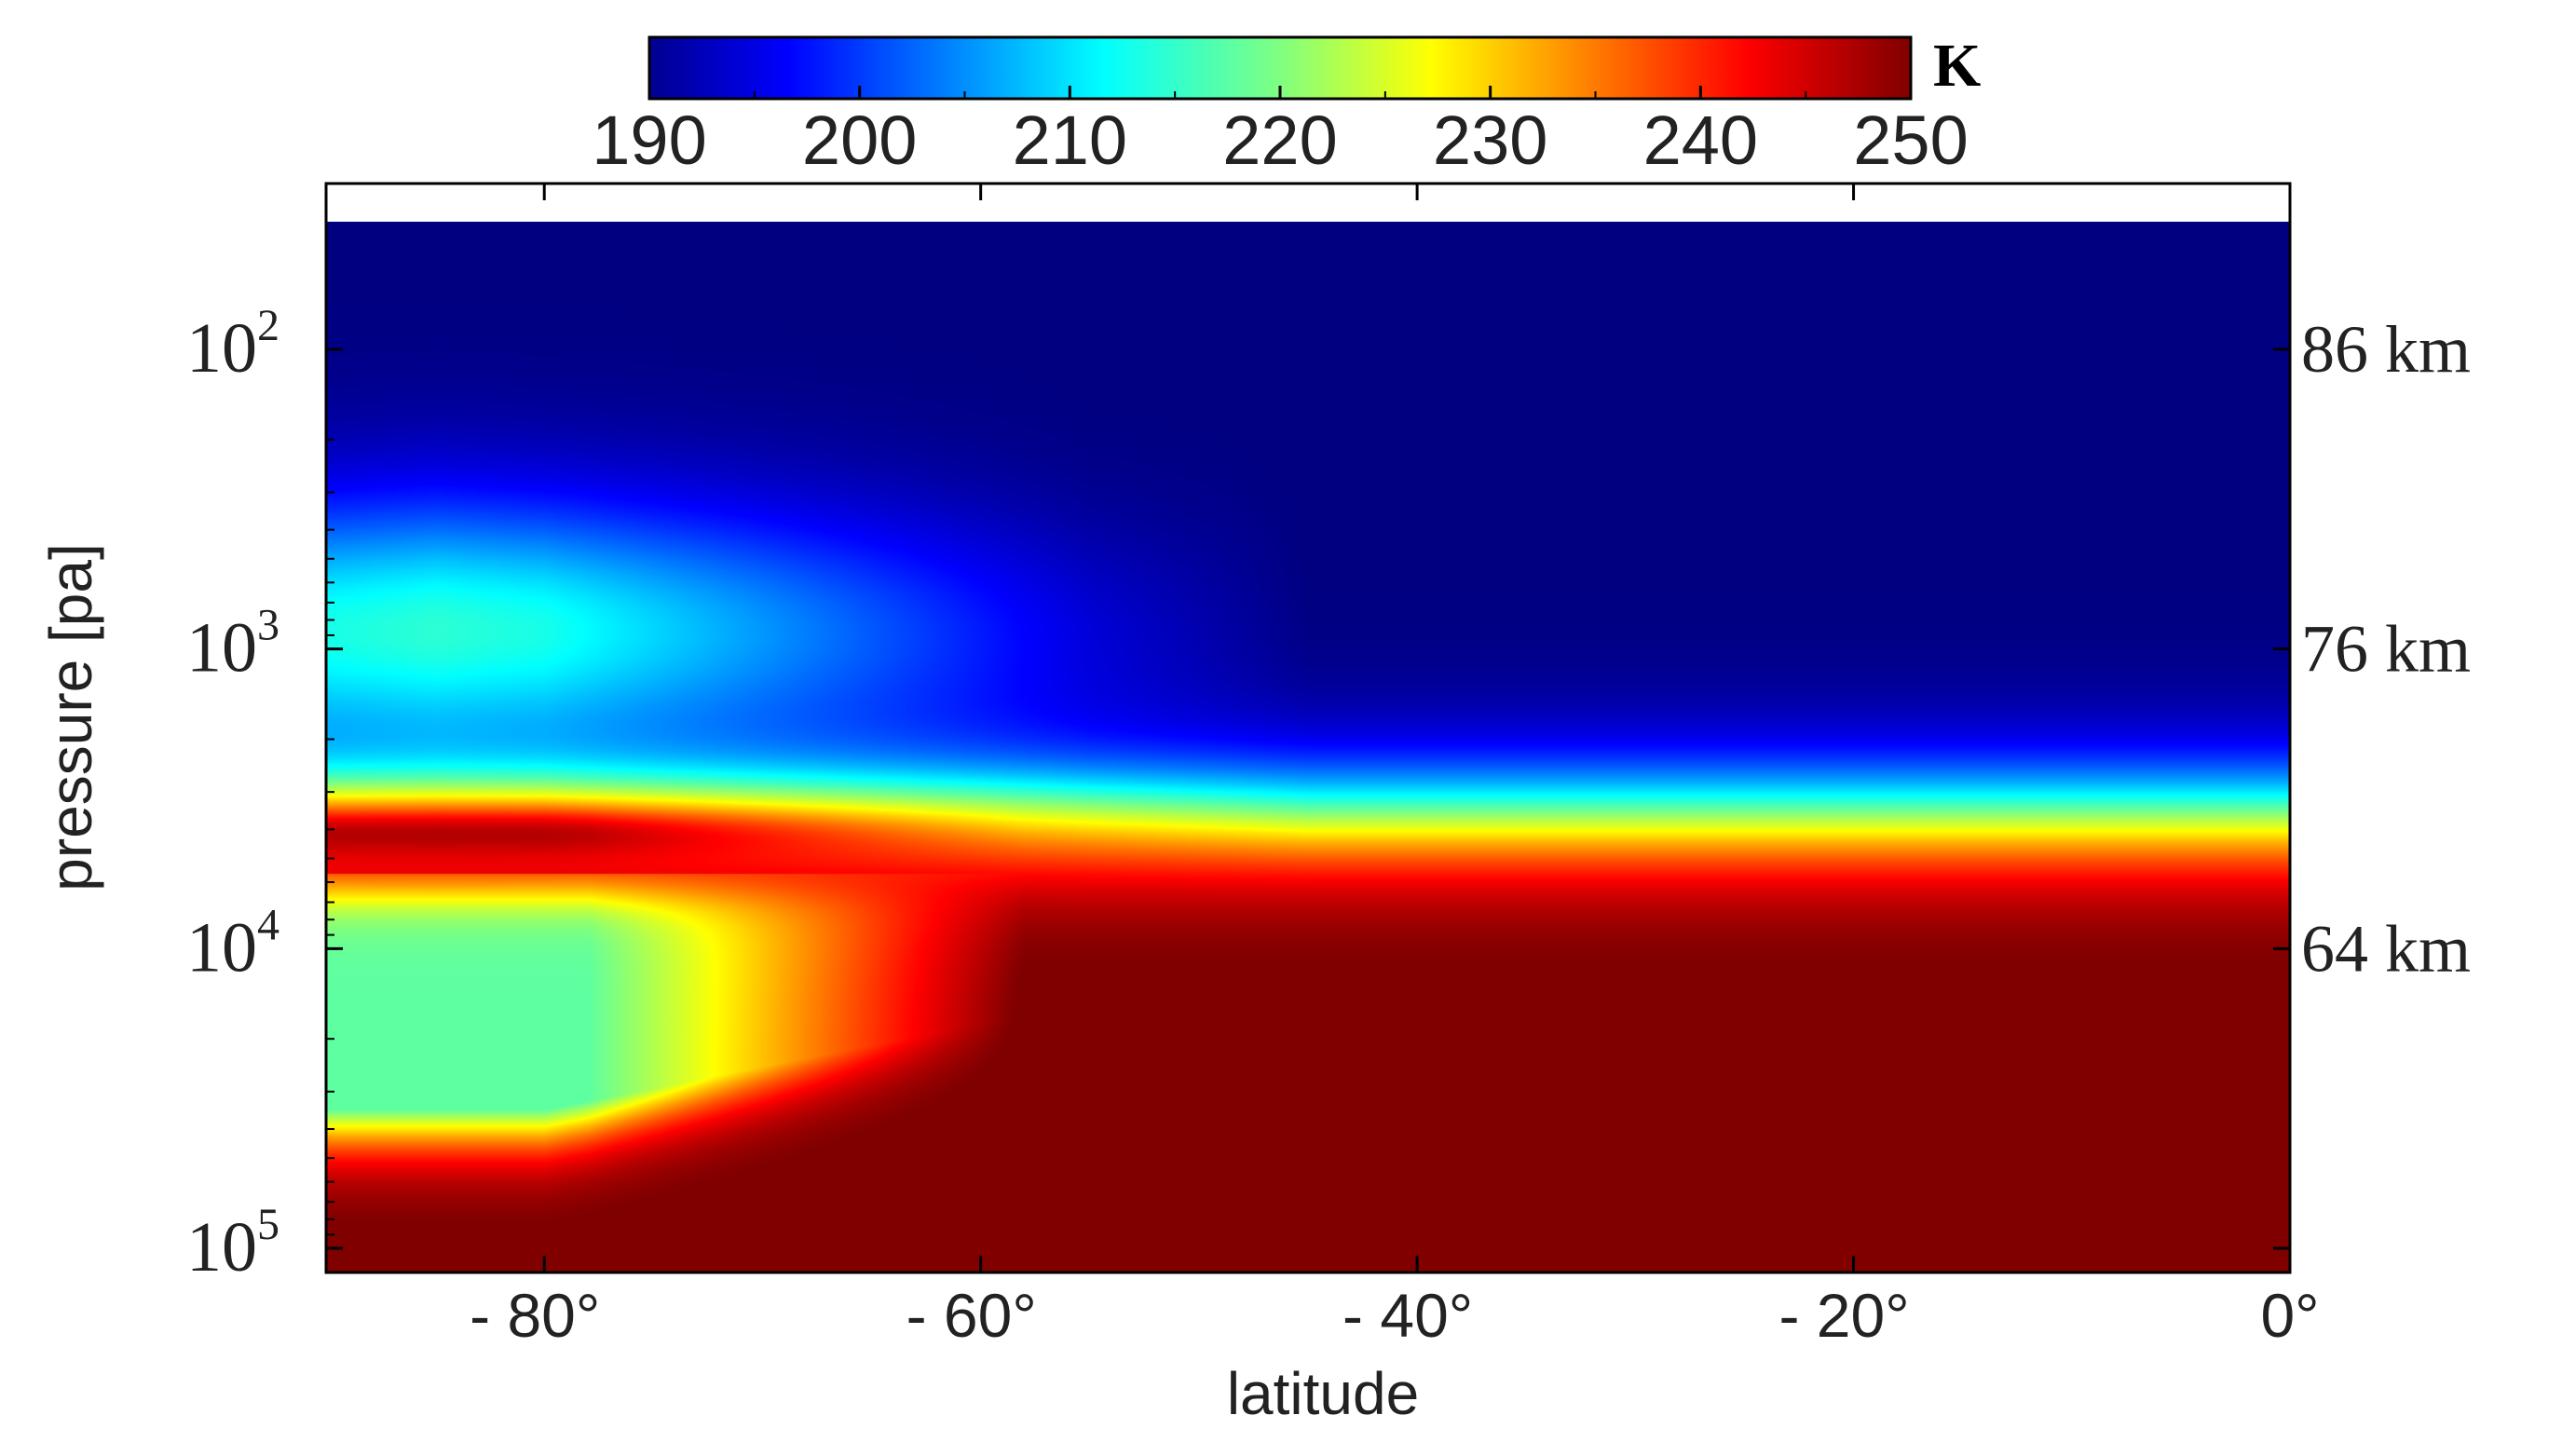 The height and width of the screenshot is (1456, 2562). What do you see at coordinates (1070, 140) in the screenshot?
I see `colorbar-tick-label: 210` at bounding box center [1070, 140].